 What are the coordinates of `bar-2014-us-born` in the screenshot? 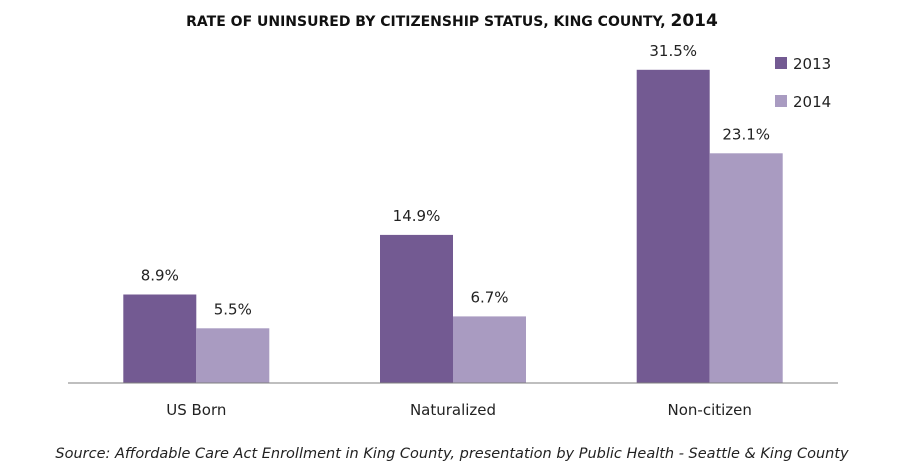 It's located at (233, 355).